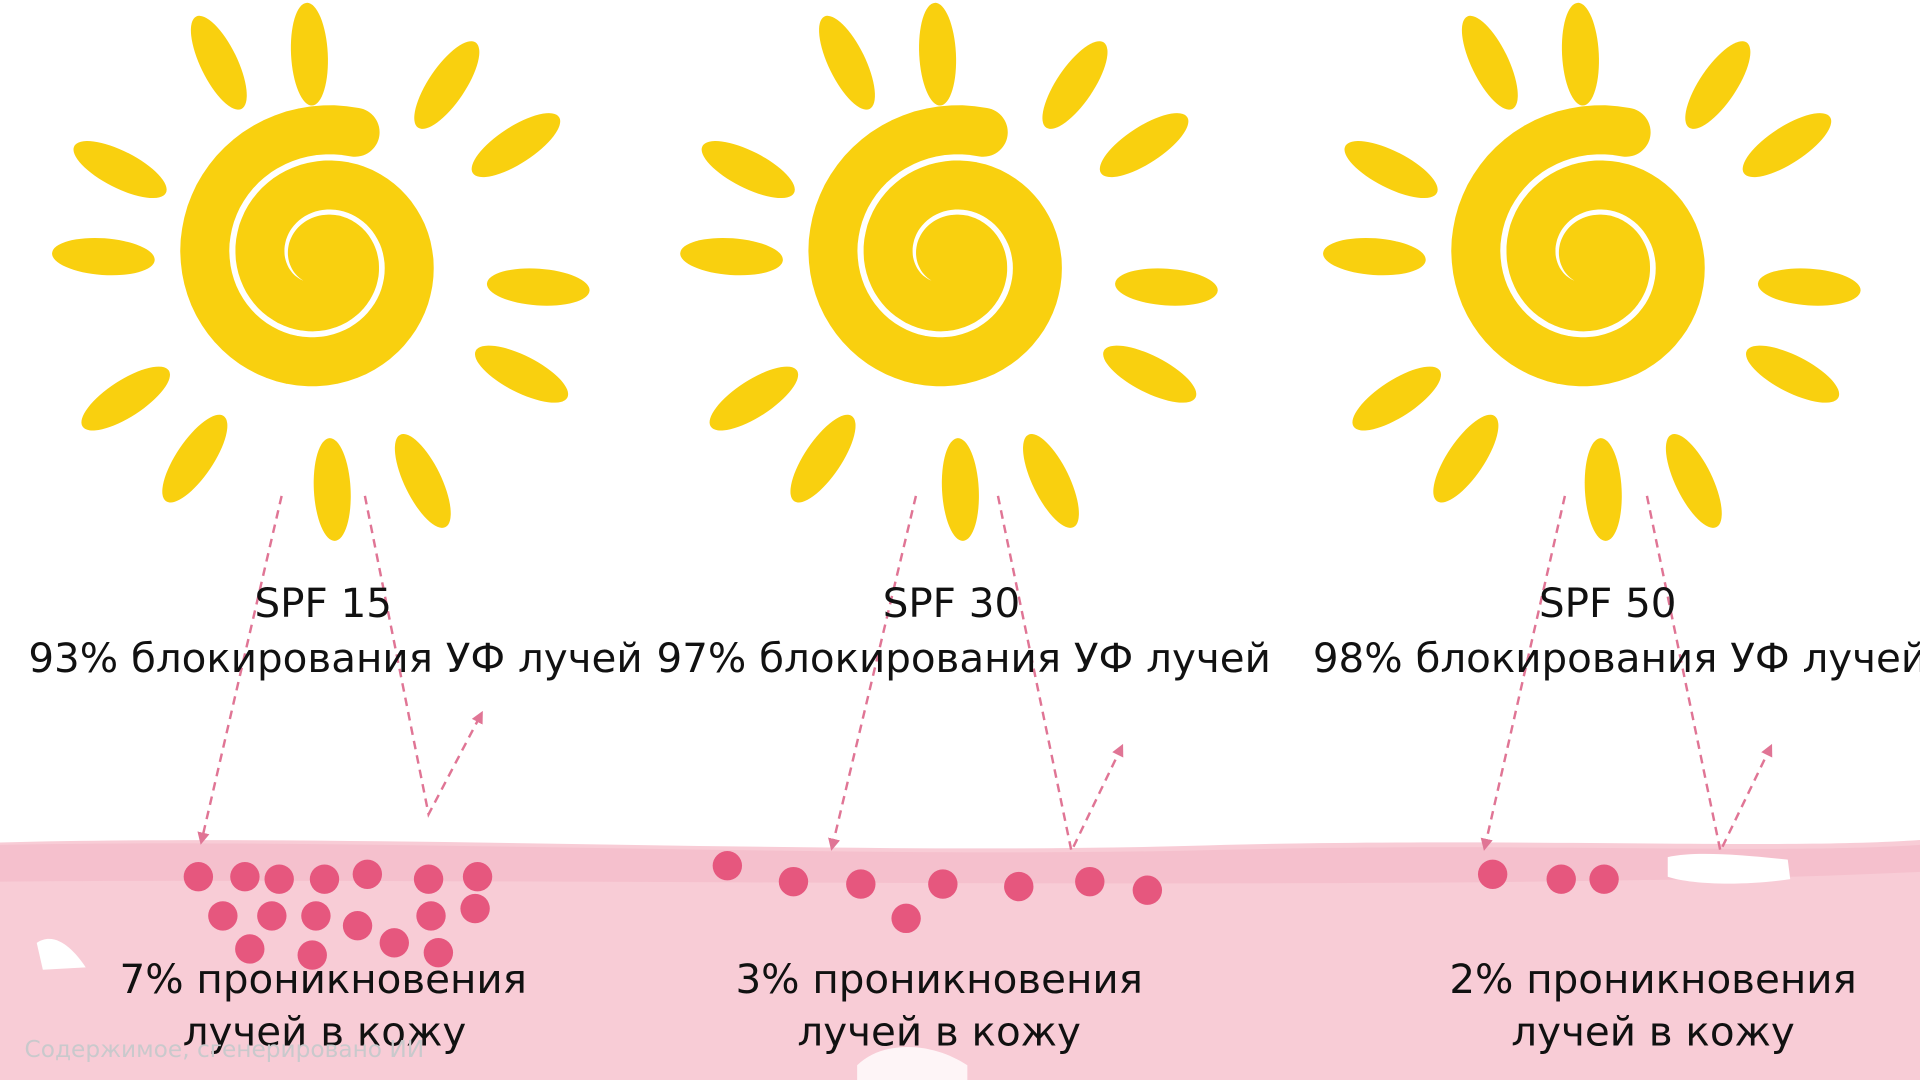 Image resolution: width=1920 pixels, height=1080 pixels. What do you see at coordinates (224, 1049) in the screenshot?
I see `watermark: Содержимое, сгенерировано ИИ` at bounding box center [224, 1049].